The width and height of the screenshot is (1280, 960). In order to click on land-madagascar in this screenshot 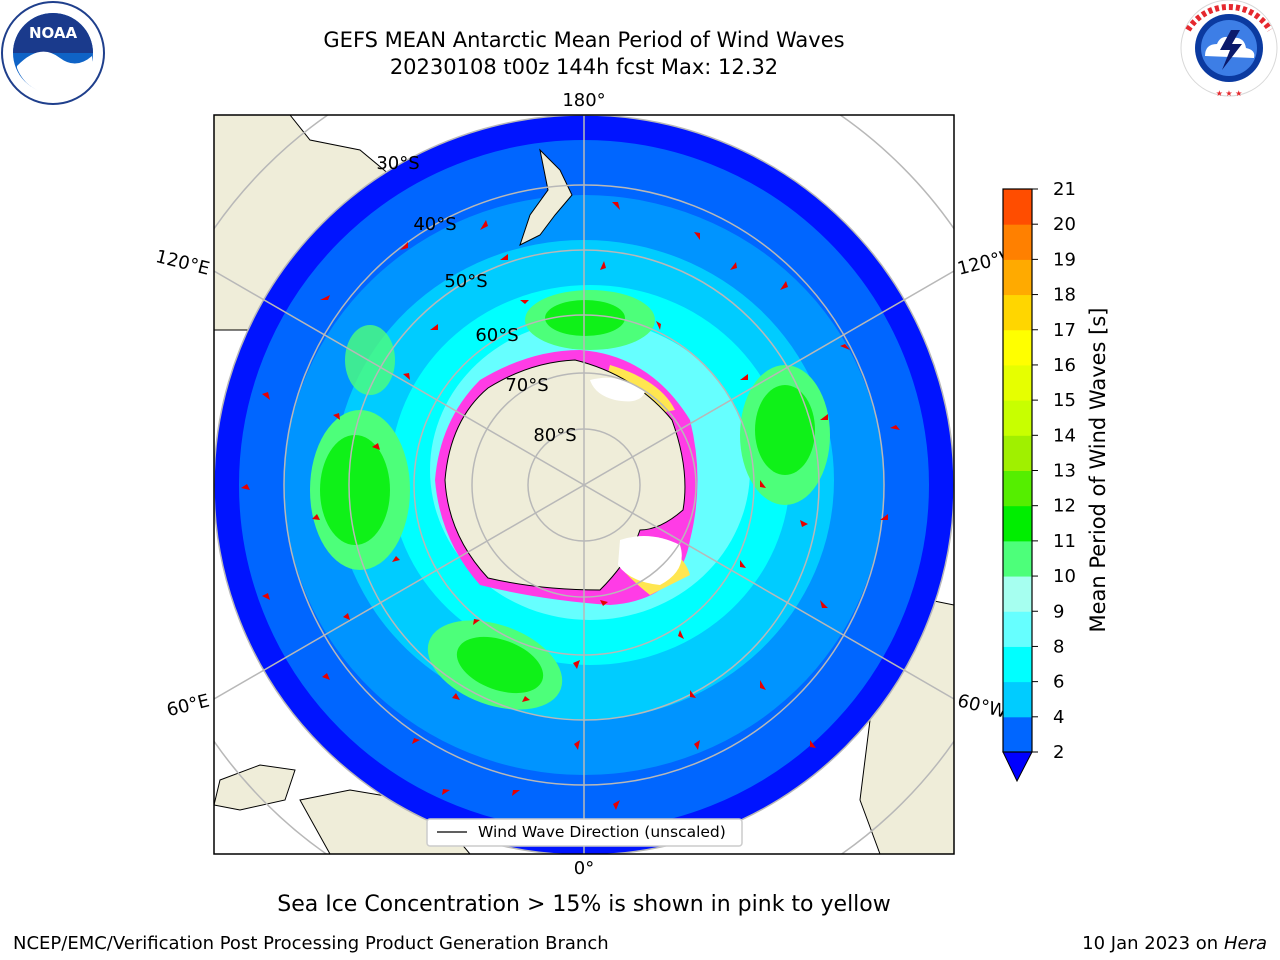, I will do `click(255, 787)`.